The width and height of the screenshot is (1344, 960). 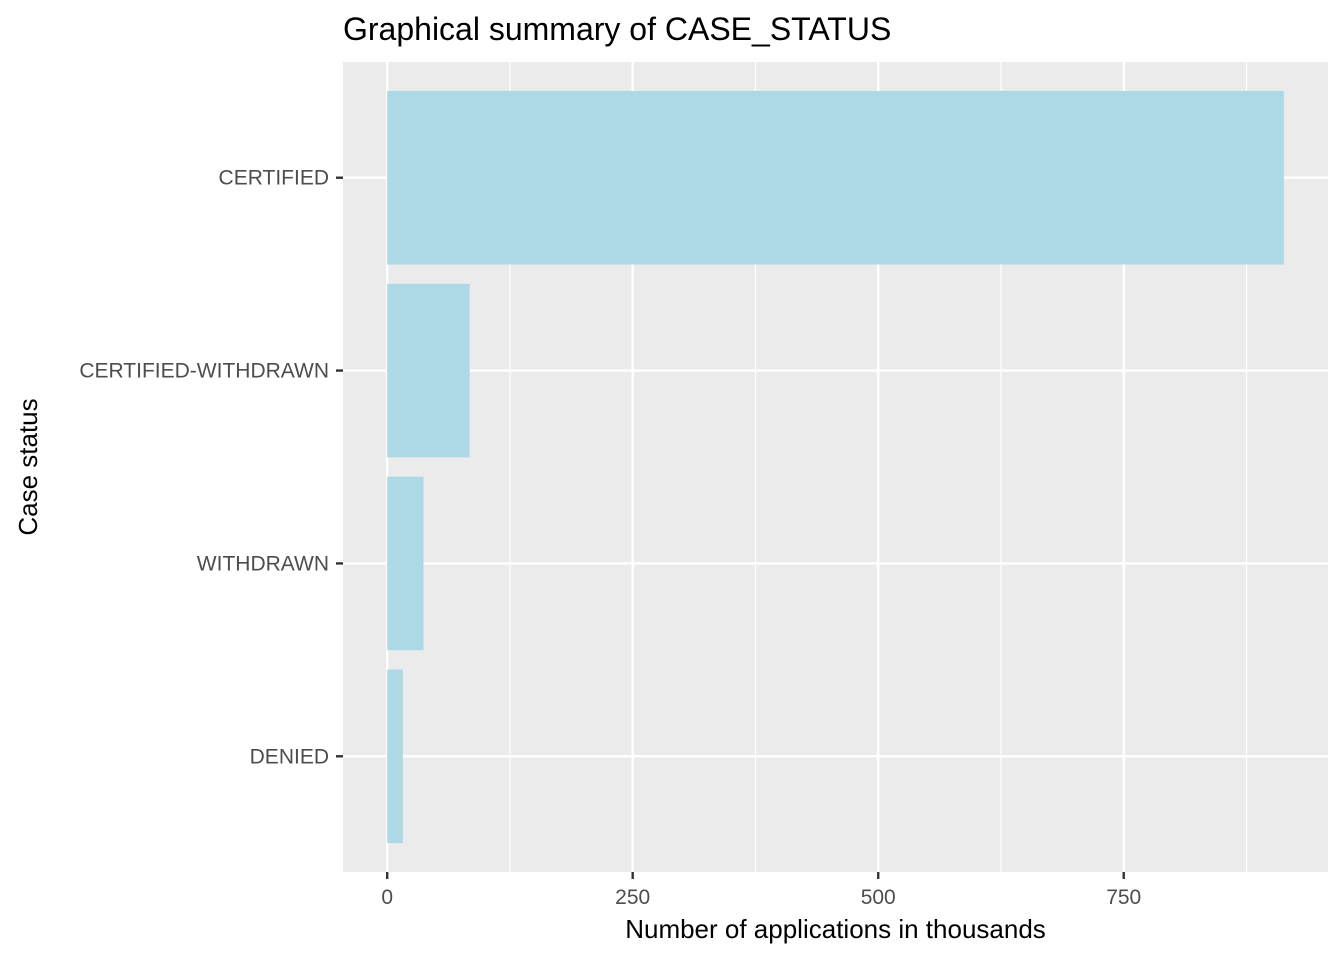 I want to click on y-axis-title: Case status, so click(x=28, y=466).